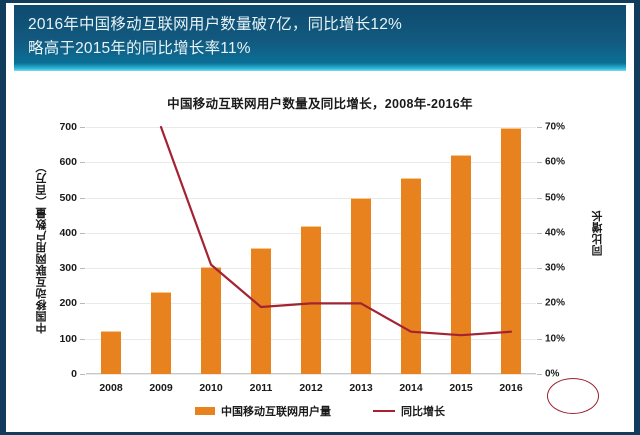 Image resolution: width=640 pixels, height=435 pixels. Describe the element at coordinates (573, 396) in the screenshot. I see `highlight-ellipse-annotation` at that location.